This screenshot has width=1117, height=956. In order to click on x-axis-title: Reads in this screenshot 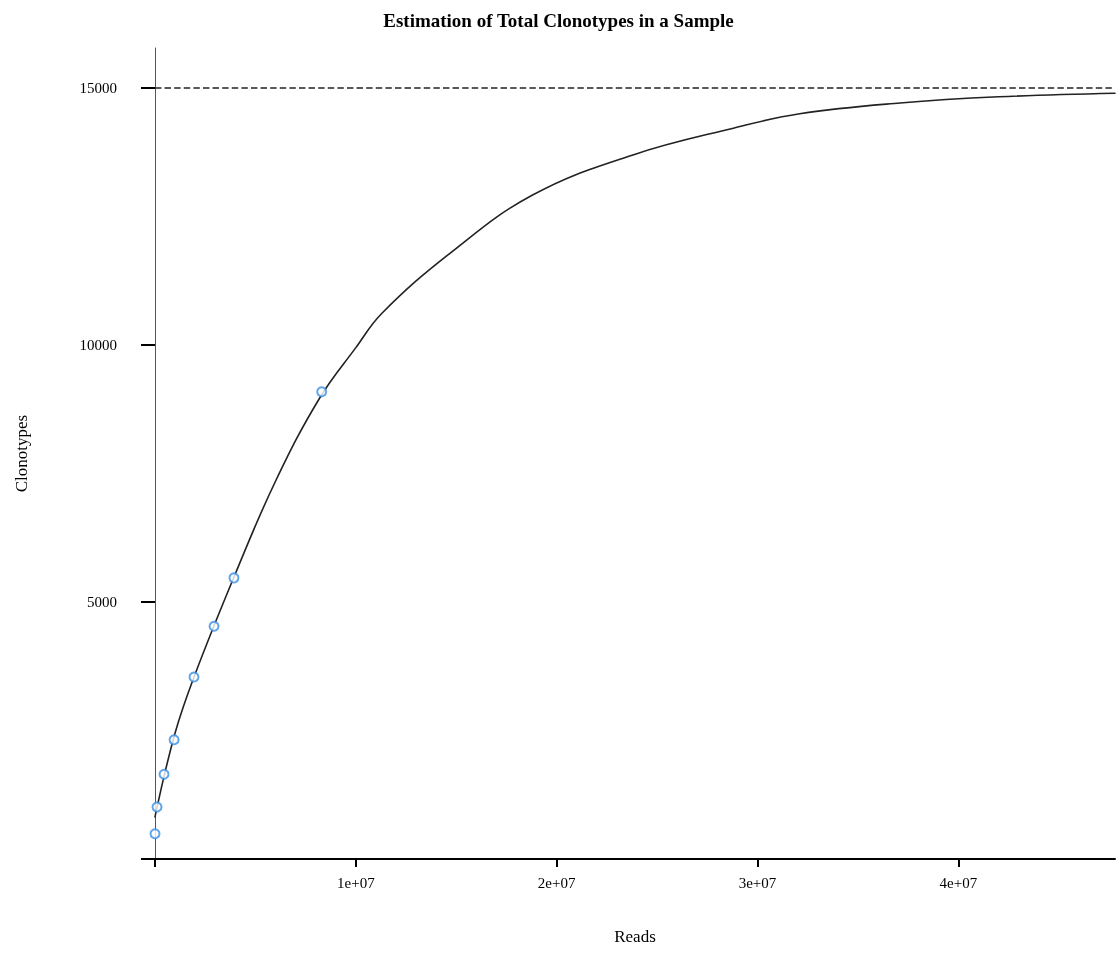, I will do `click(635, 936)`.